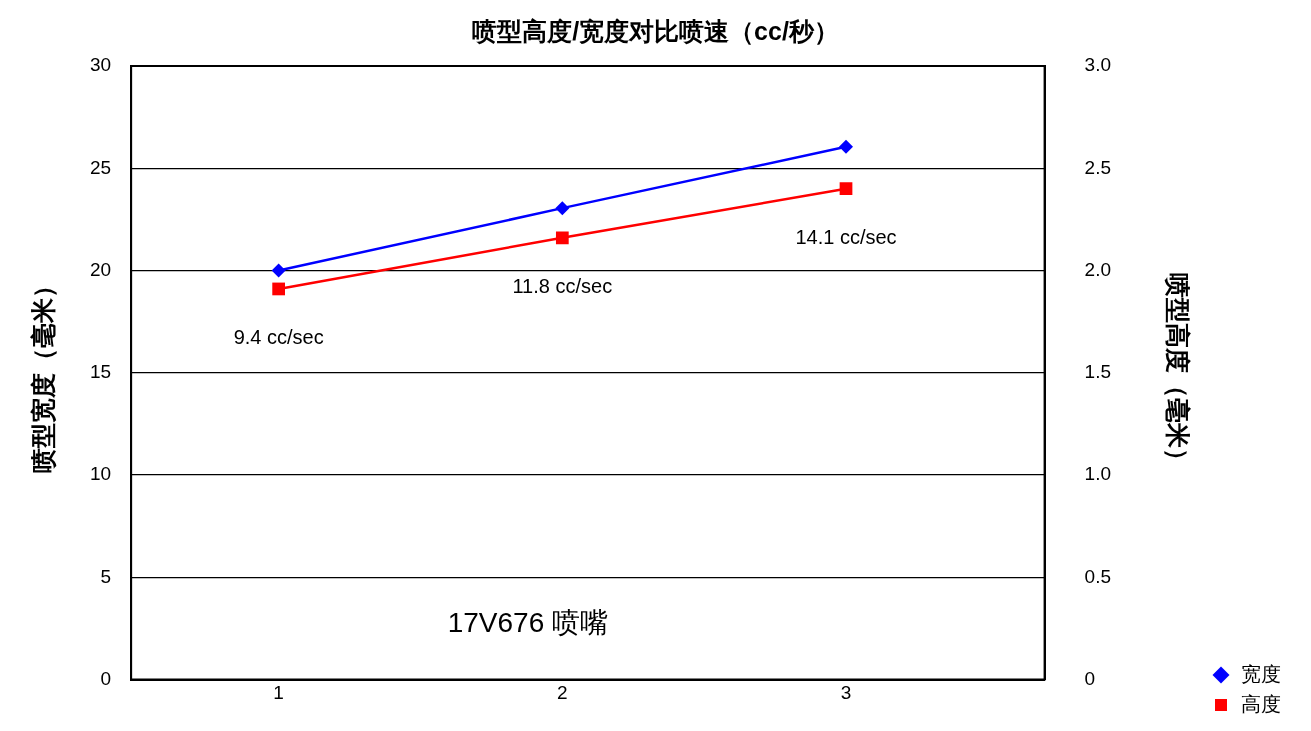 The image size is (1311, 731). Describe the element at coordinates (562, 286) in the screenshot. I see `annotation: 11.8 cc/sec` at that location.